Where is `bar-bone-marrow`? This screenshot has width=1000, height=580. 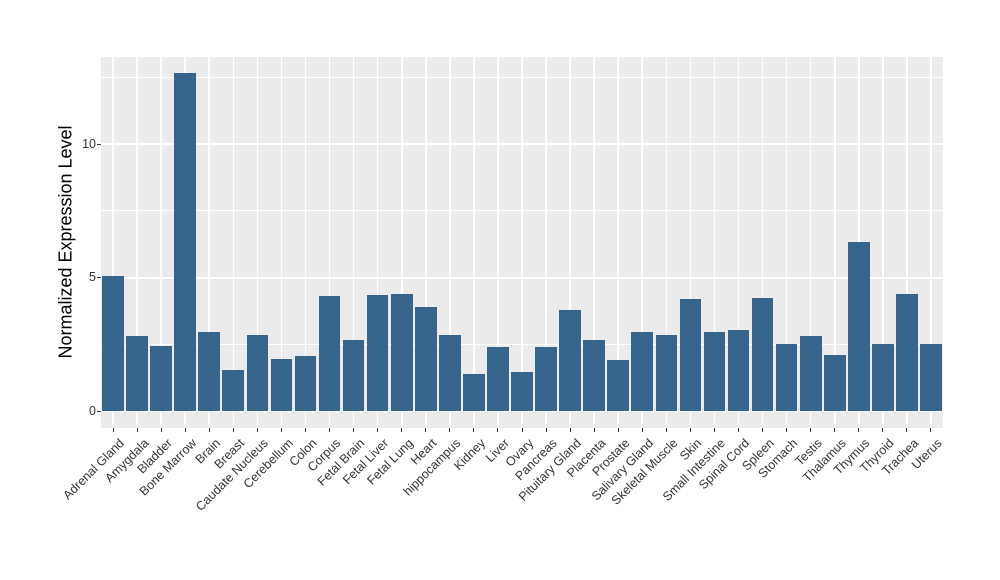
bar-bone-marrow is located at coordinates (185, 242).